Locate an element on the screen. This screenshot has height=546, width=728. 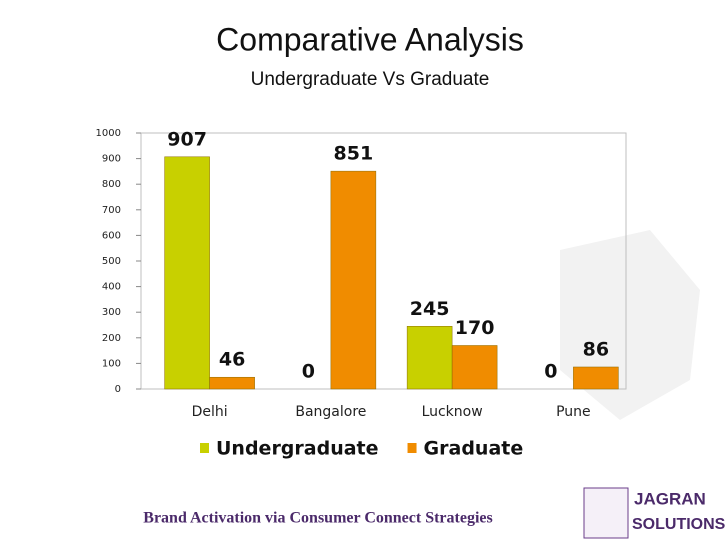
data-label: 907 is located at coordinates (187, 139).